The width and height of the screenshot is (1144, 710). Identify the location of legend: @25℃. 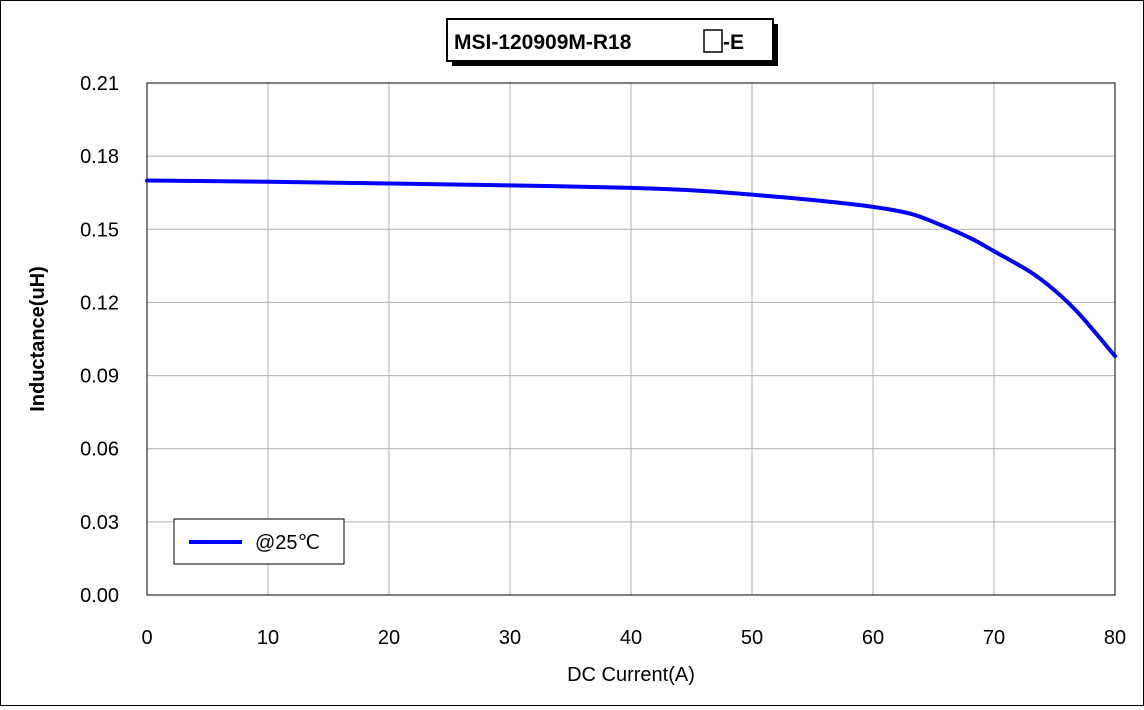
(259, 541).